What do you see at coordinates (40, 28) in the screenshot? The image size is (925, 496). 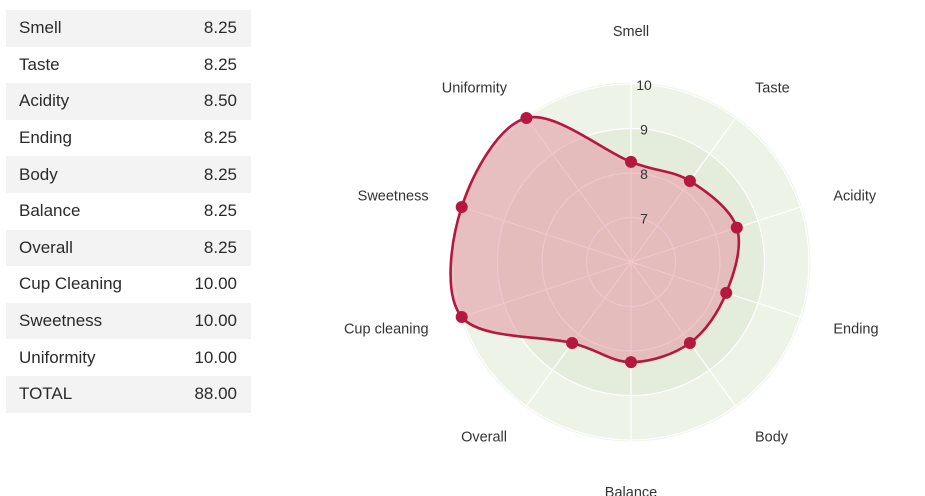 I see `score-label: Smell` at bounding box center [40, 28].